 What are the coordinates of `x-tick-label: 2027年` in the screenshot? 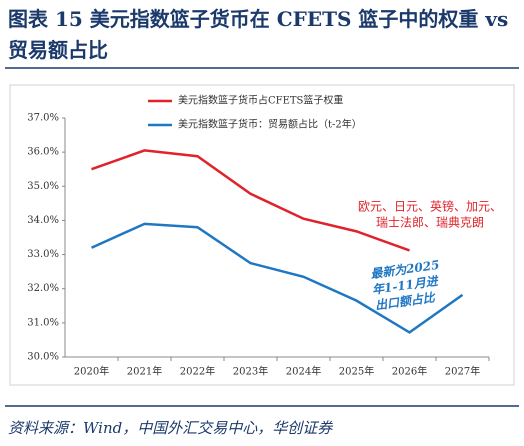 It's located at (462, 371).